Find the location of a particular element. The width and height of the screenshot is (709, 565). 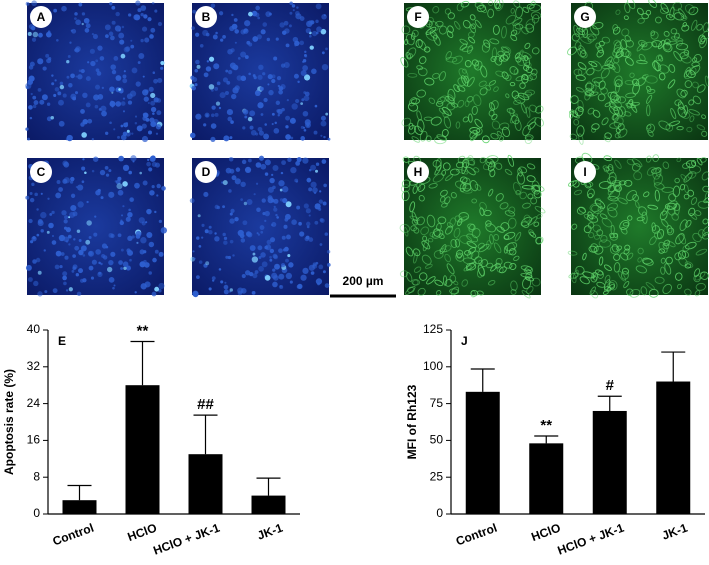

x-tick-label: Control is located at coordinates (476, 535).